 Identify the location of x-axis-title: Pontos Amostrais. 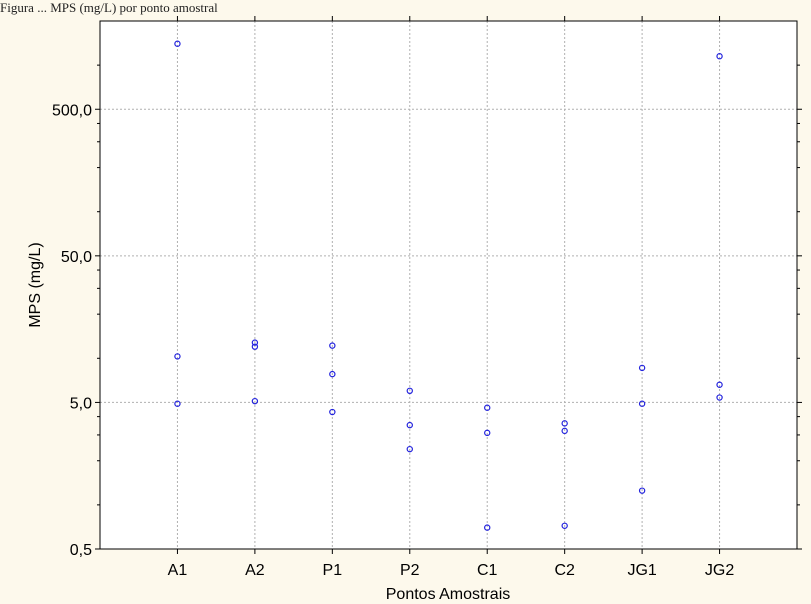
(448, 594).